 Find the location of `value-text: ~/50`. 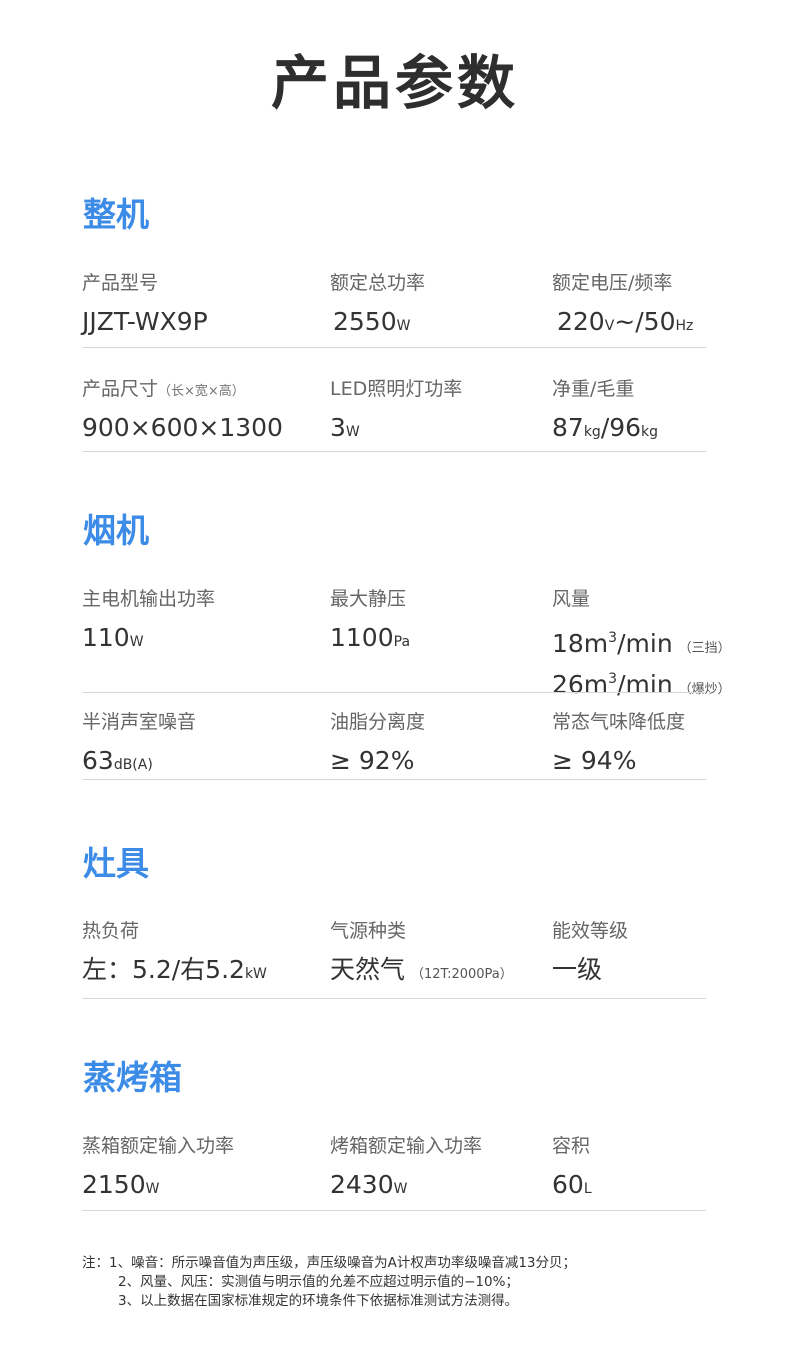

value-text: ~/50 is located at coordinates (645, 321).